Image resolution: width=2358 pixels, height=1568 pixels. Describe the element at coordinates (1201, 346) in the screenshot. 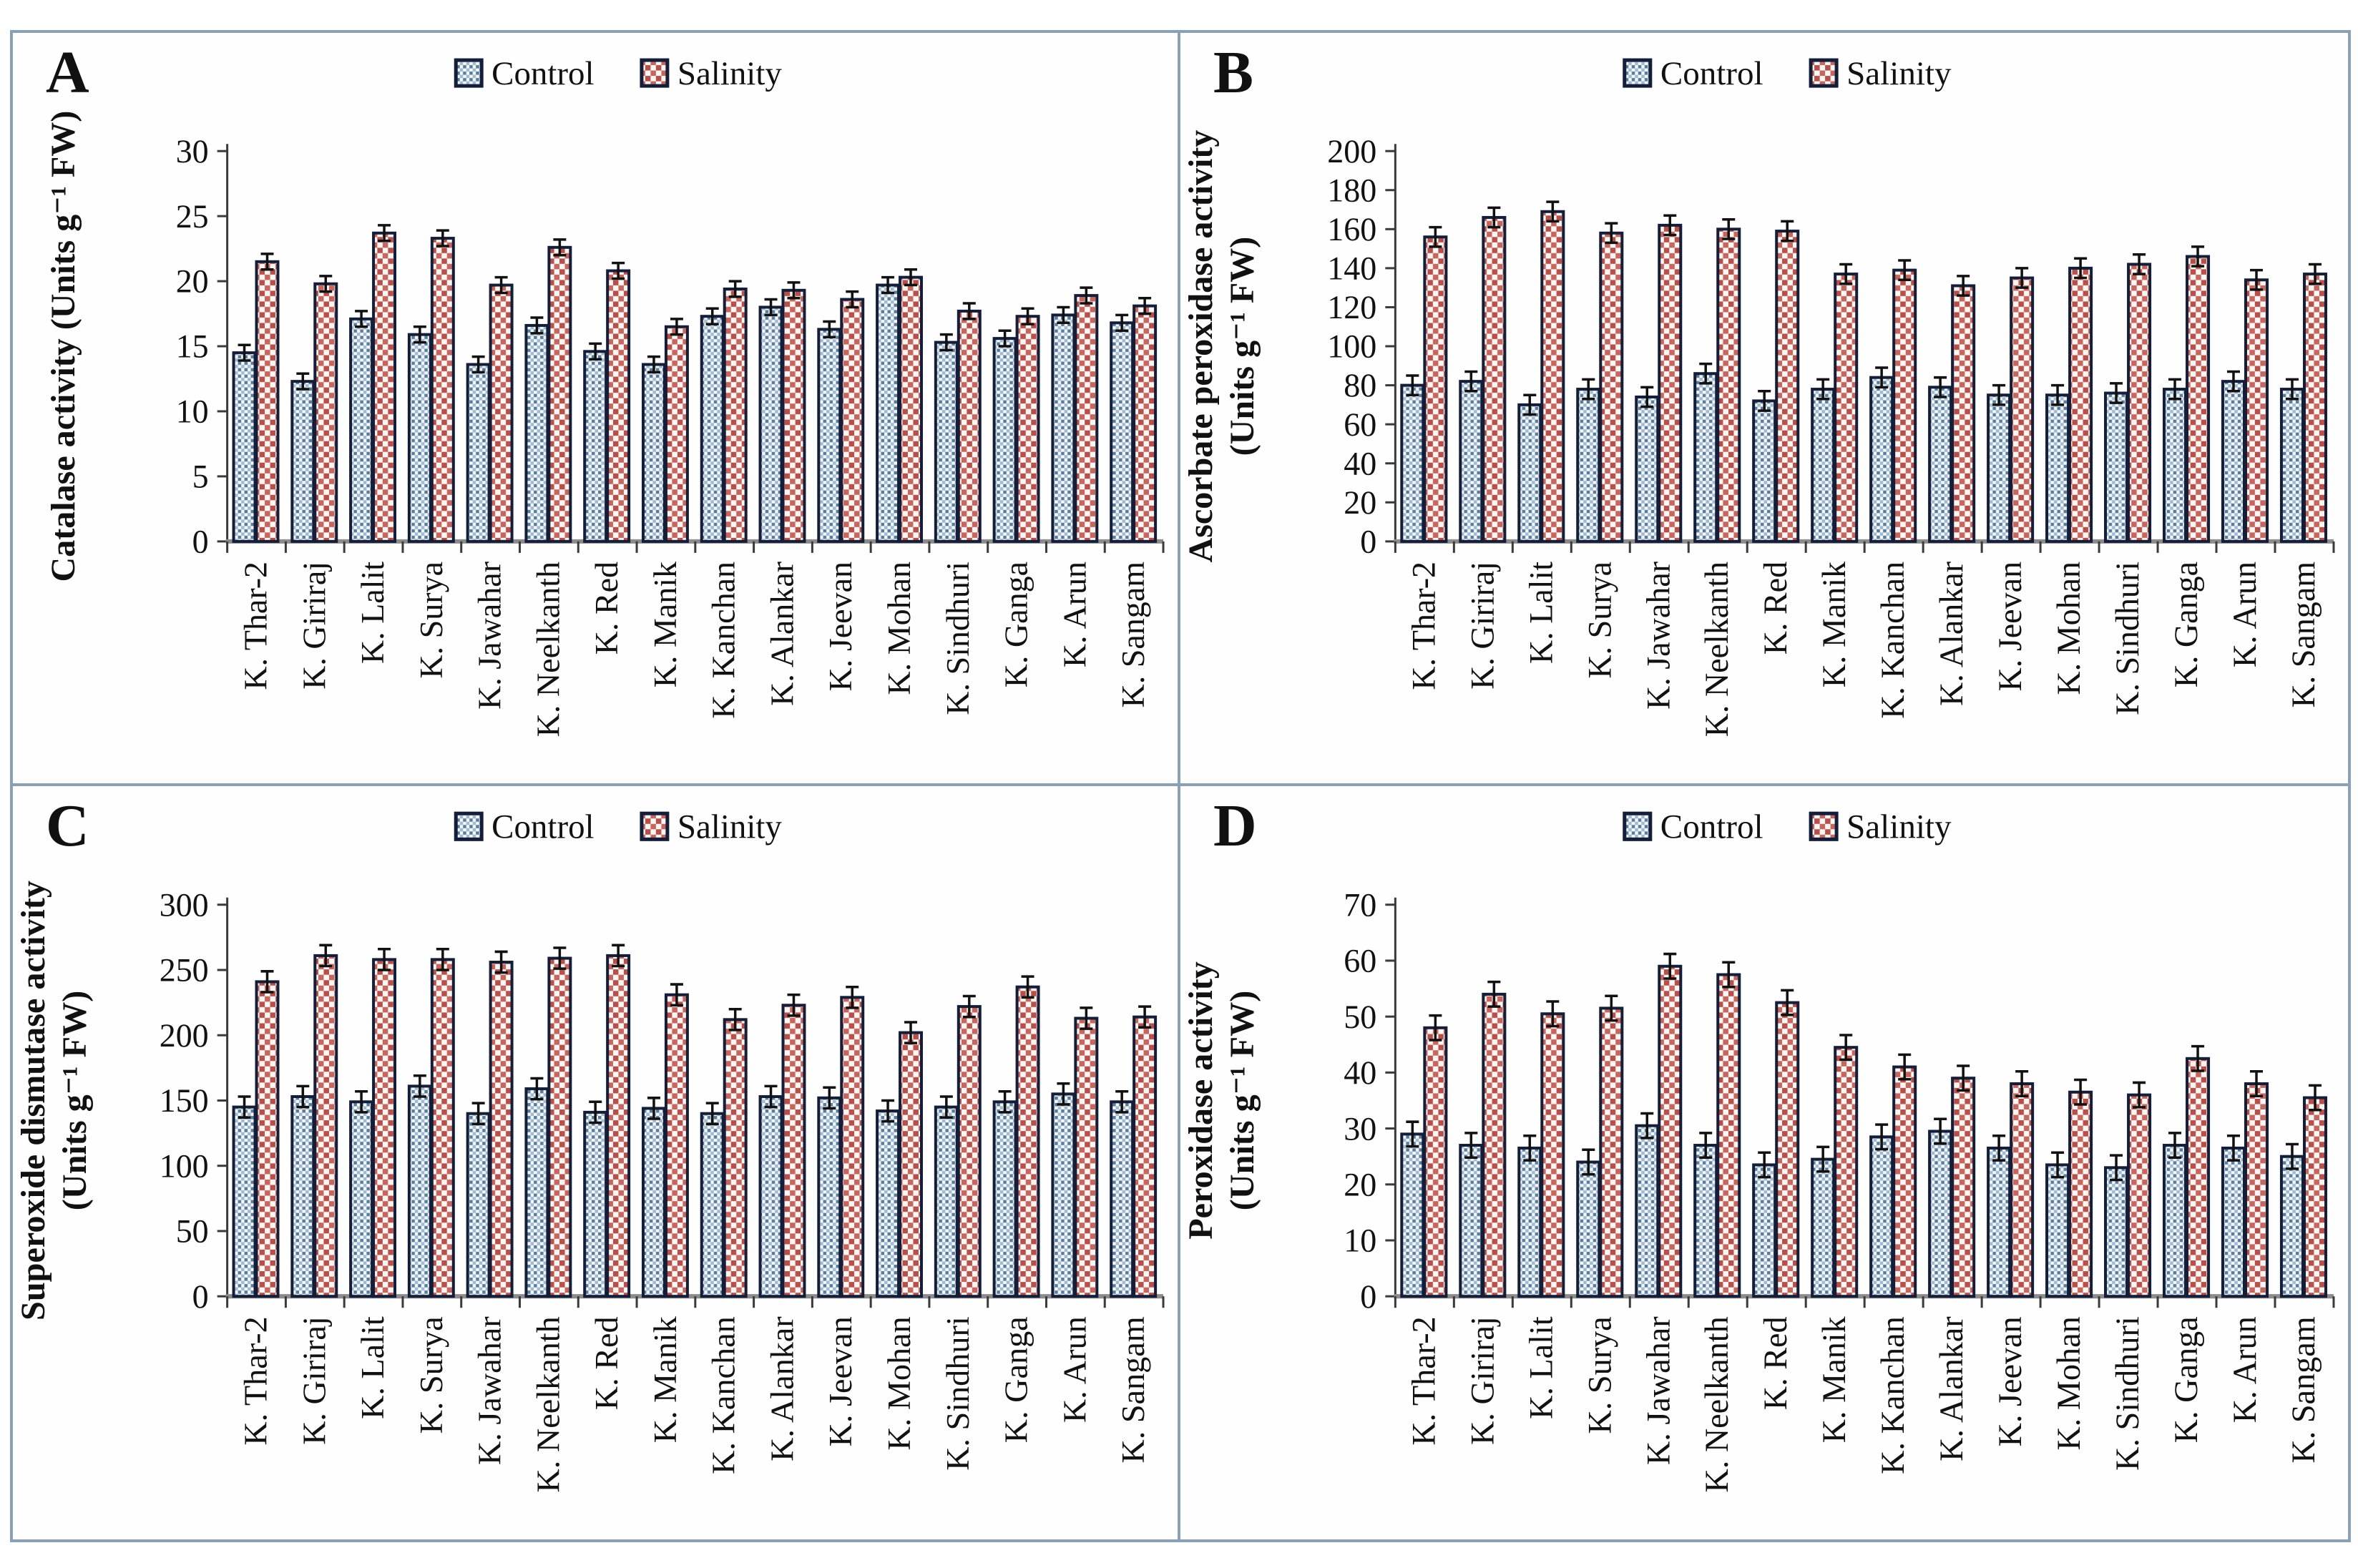

I see `y-axis-title-line: Ascorbate peroxidase activity` at that location.